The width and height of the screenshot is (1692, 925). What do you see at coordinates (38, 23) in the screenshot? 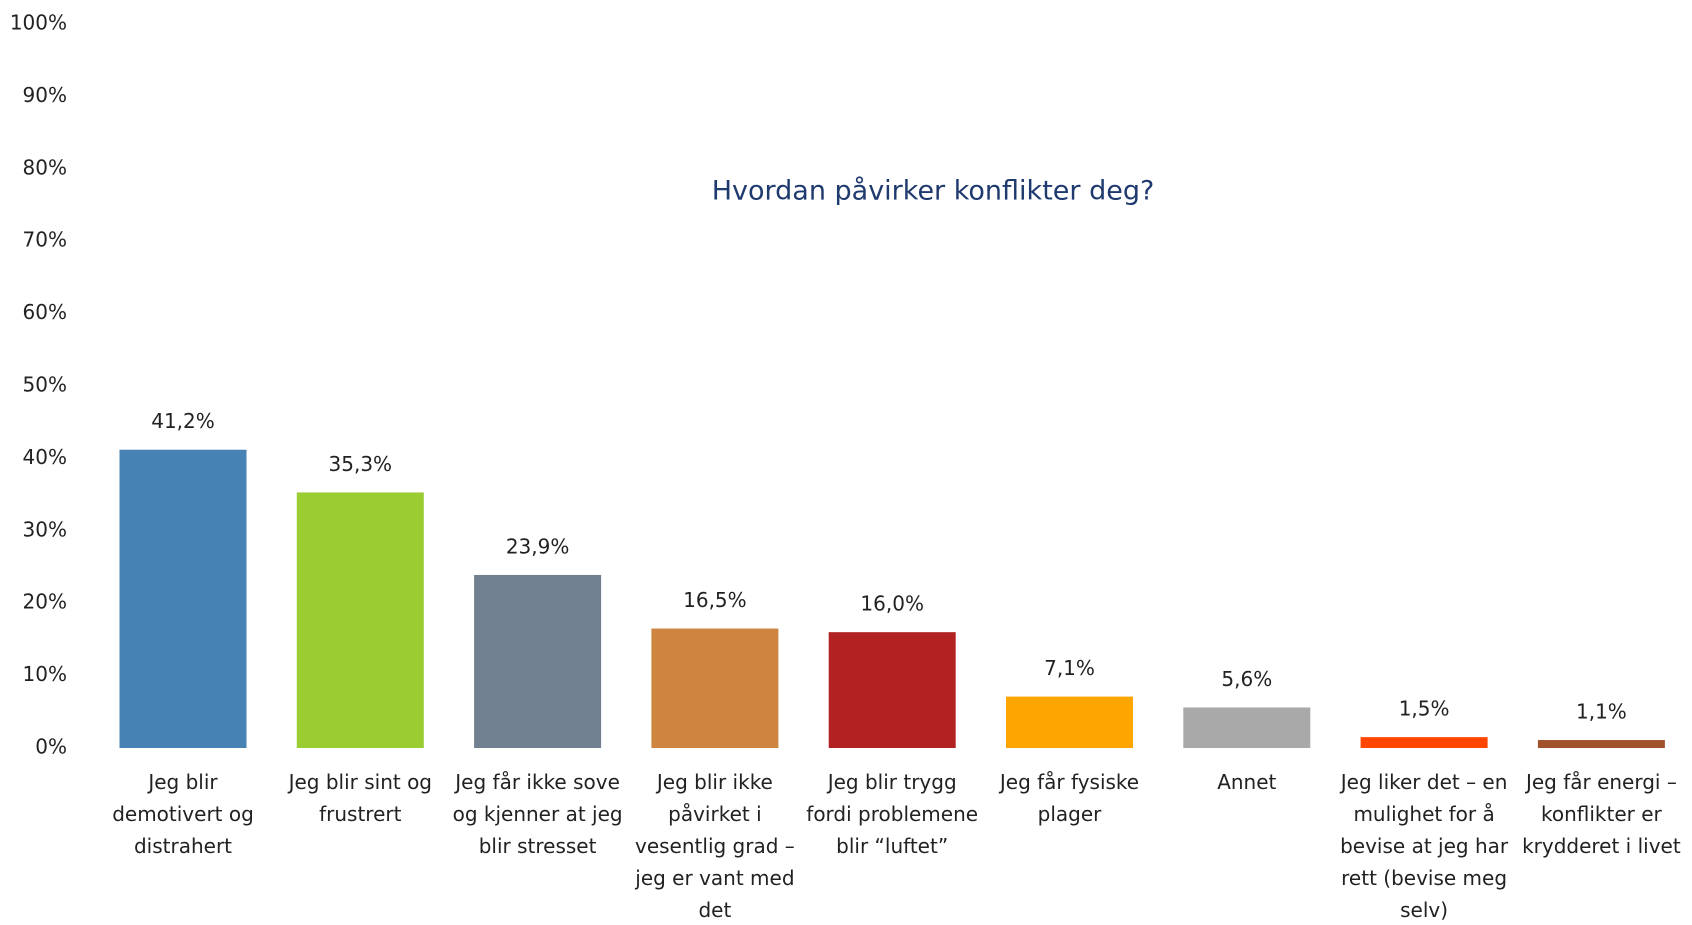
I see `y-tick-label: 100%` at bounding box center [38, 23].